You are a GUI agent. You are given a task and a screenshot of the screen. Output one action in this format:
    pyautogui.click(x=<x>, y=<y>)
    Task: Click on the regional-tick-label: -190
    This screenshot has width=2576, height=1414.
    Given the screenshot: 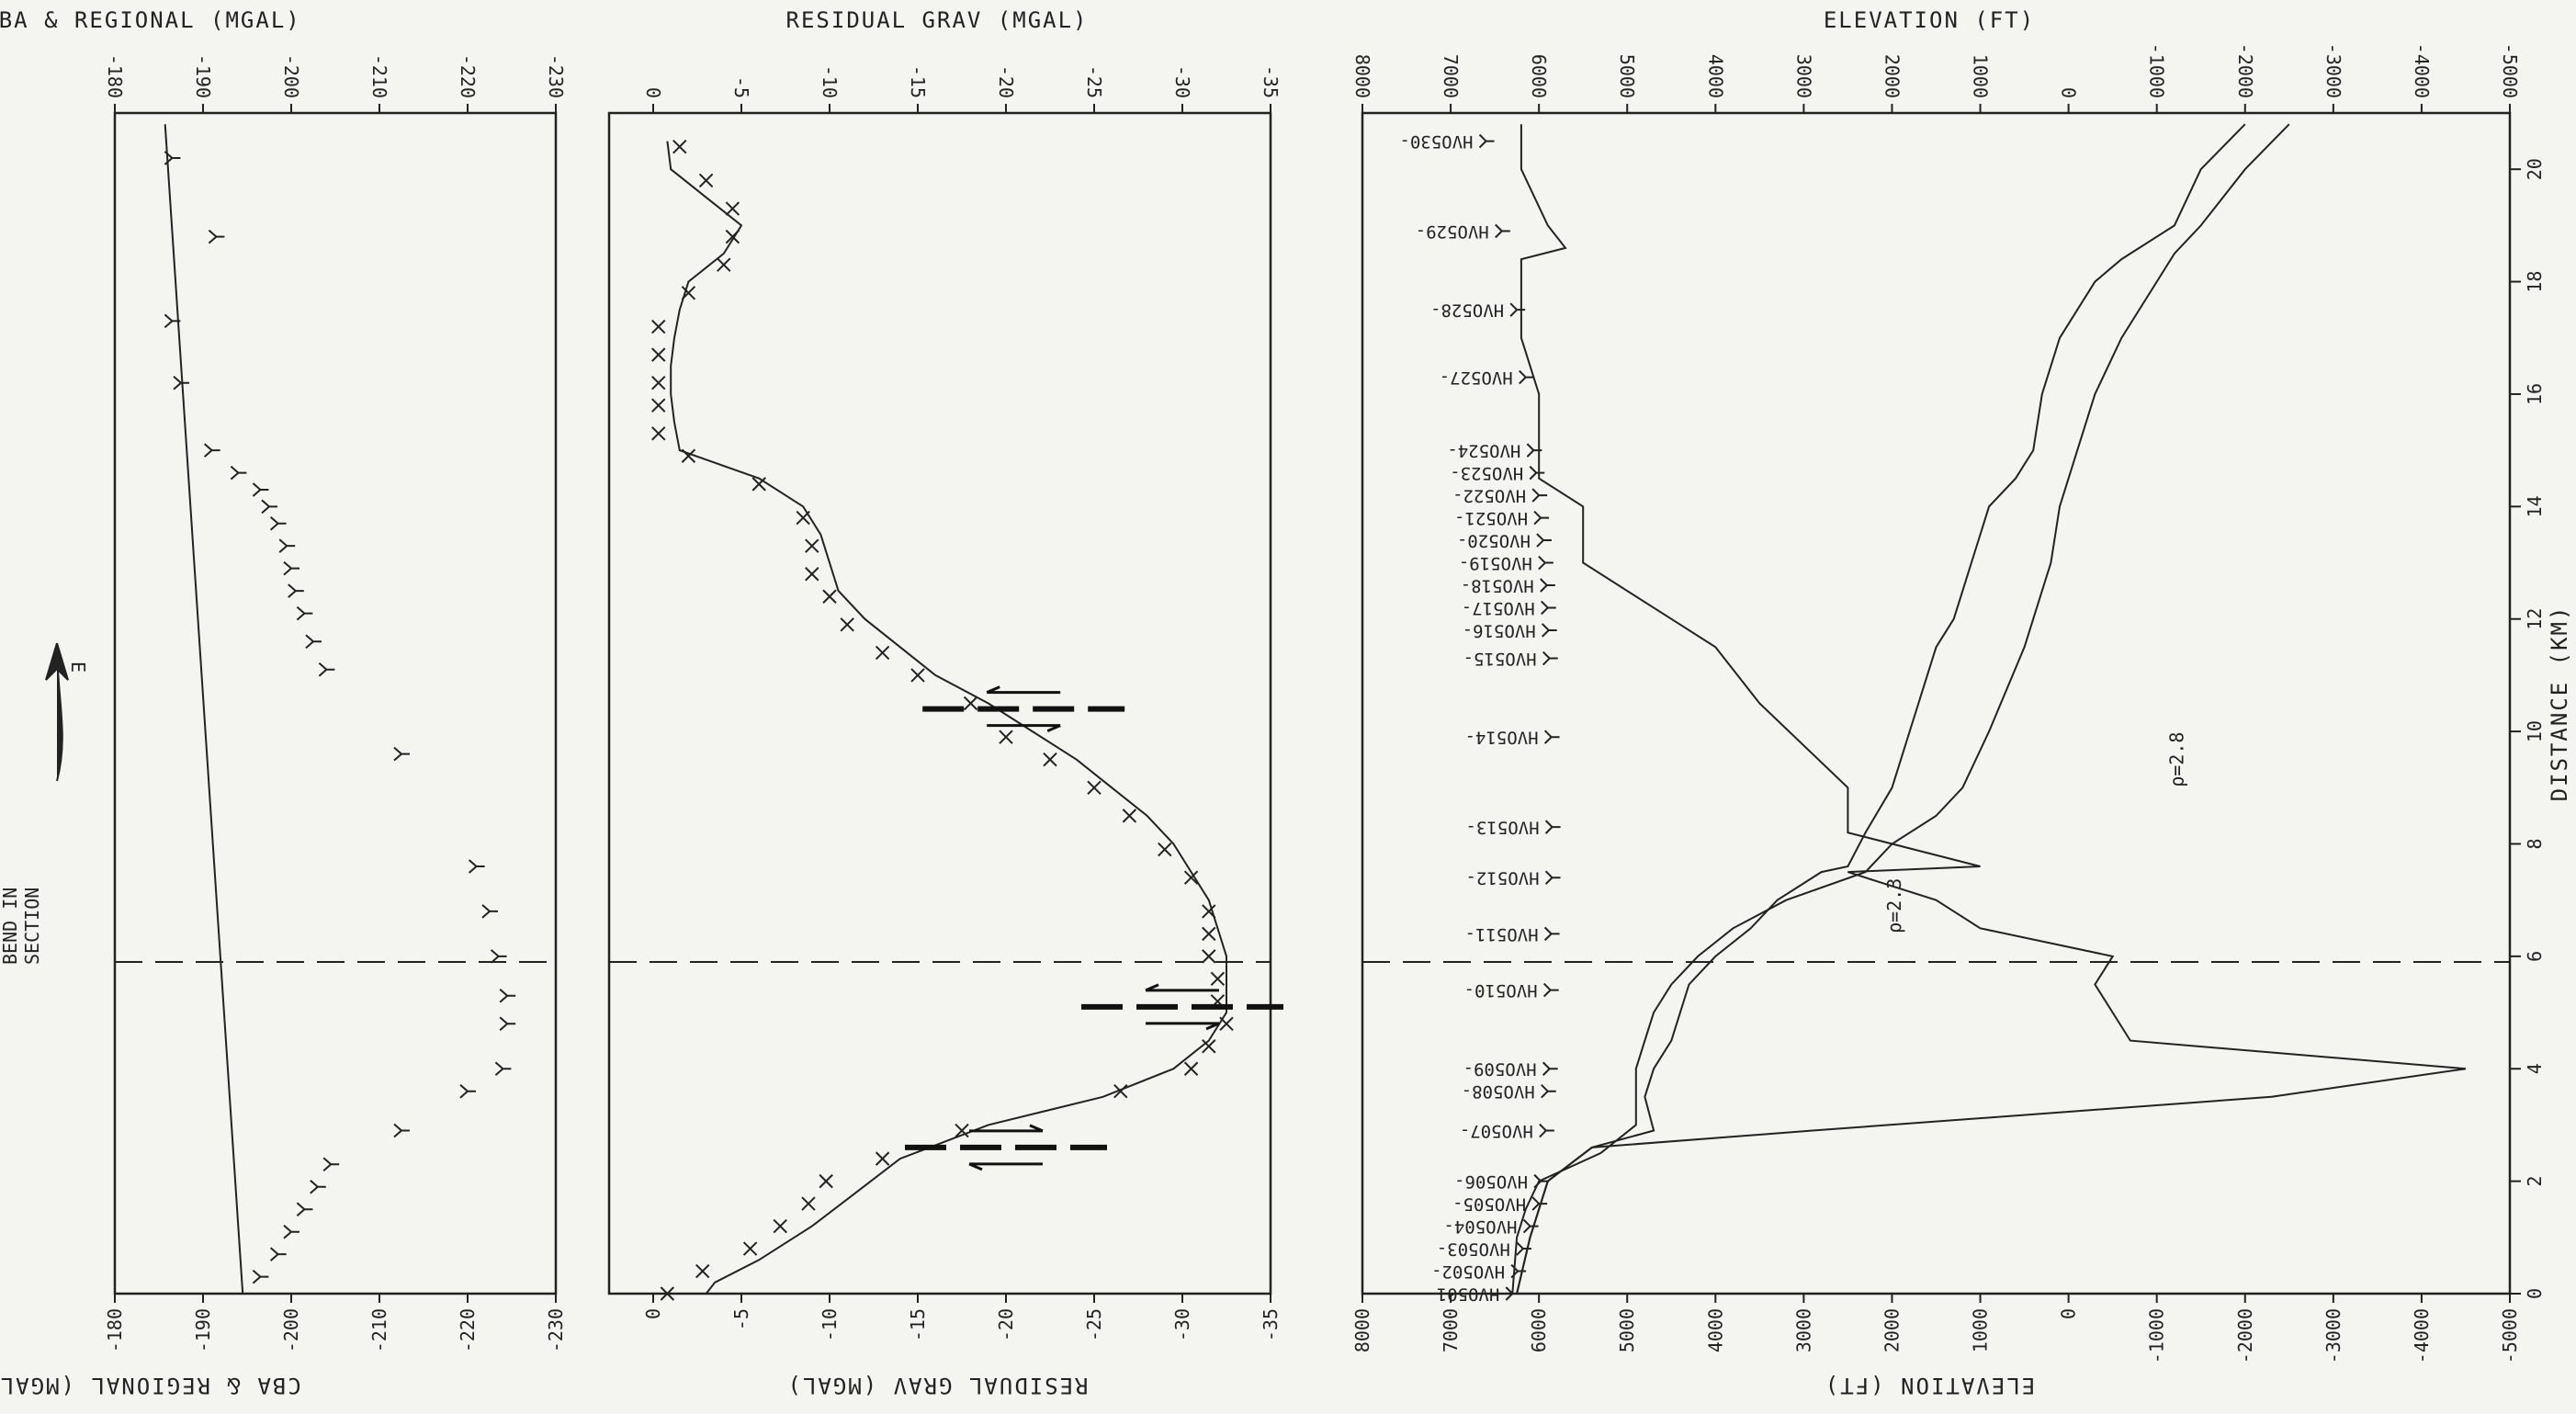 What is the action you would take?
    pyautogui.click(x=203, y=76)
    